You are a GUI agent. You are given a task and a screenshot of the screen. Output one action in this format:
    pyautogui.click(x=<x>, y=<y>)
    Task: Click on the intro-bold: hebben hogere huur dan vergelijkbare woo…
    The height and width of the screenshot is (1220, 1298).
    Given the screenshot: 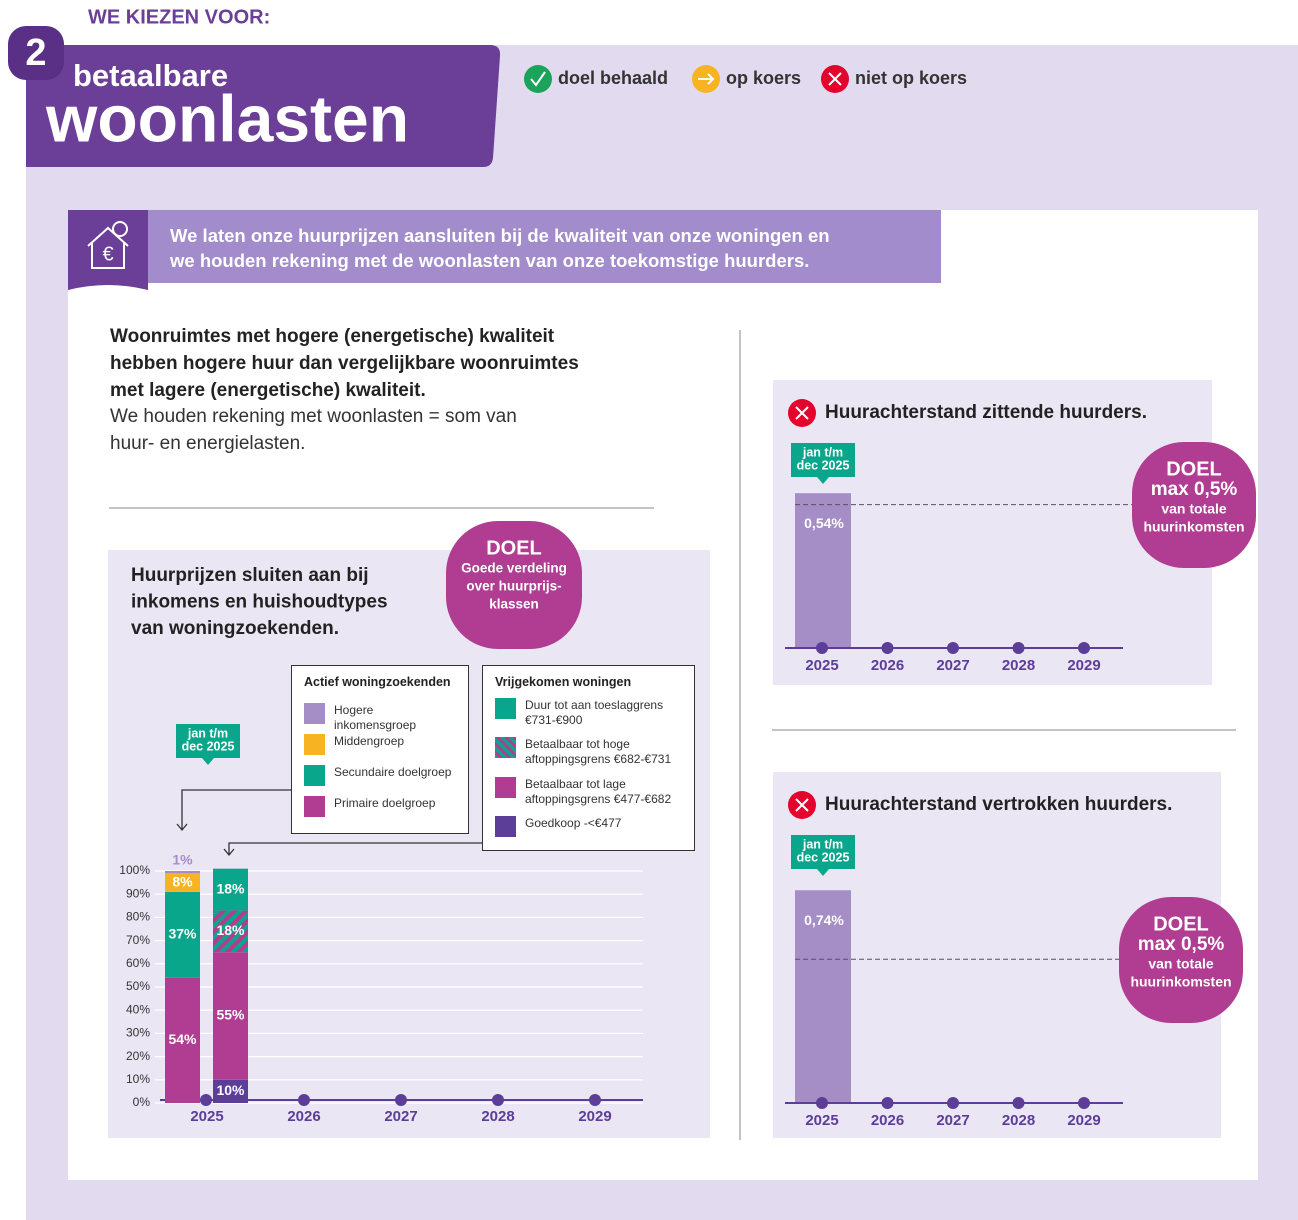 What is the action you would take?
    pyautogui.click(x=344, y=363)
    